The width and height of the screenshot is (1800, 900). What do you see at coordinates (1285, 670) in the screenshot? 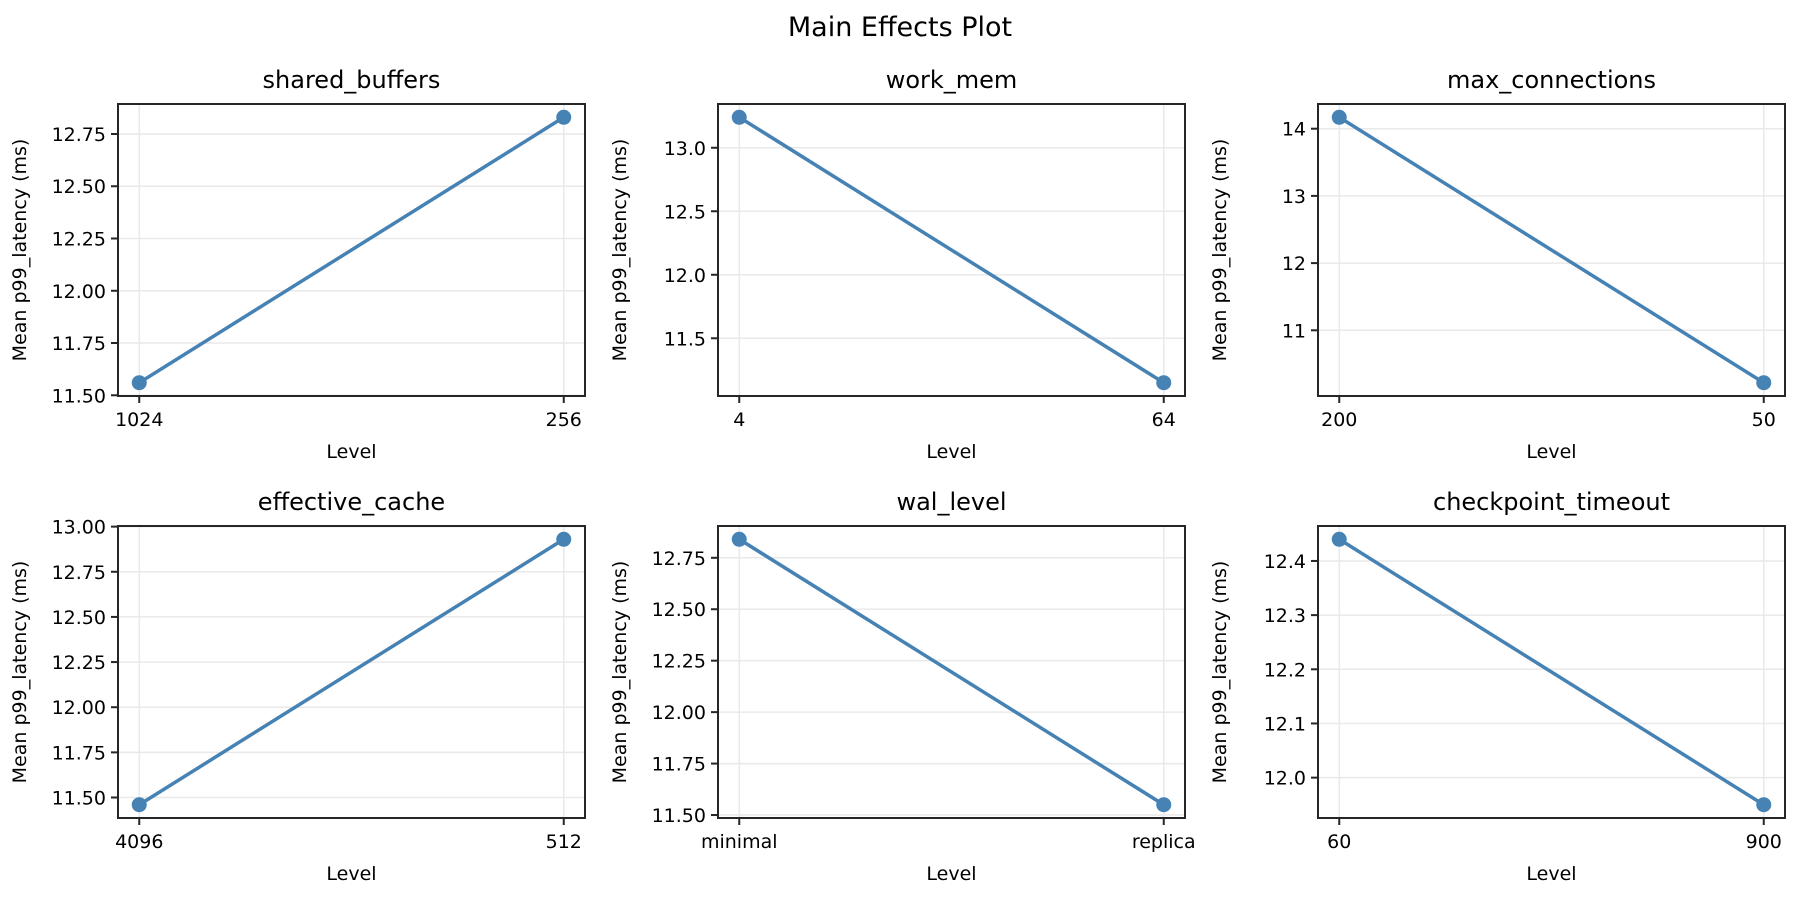
I see `y-tick-label: 12.2` at bounding box center [1285, 670].